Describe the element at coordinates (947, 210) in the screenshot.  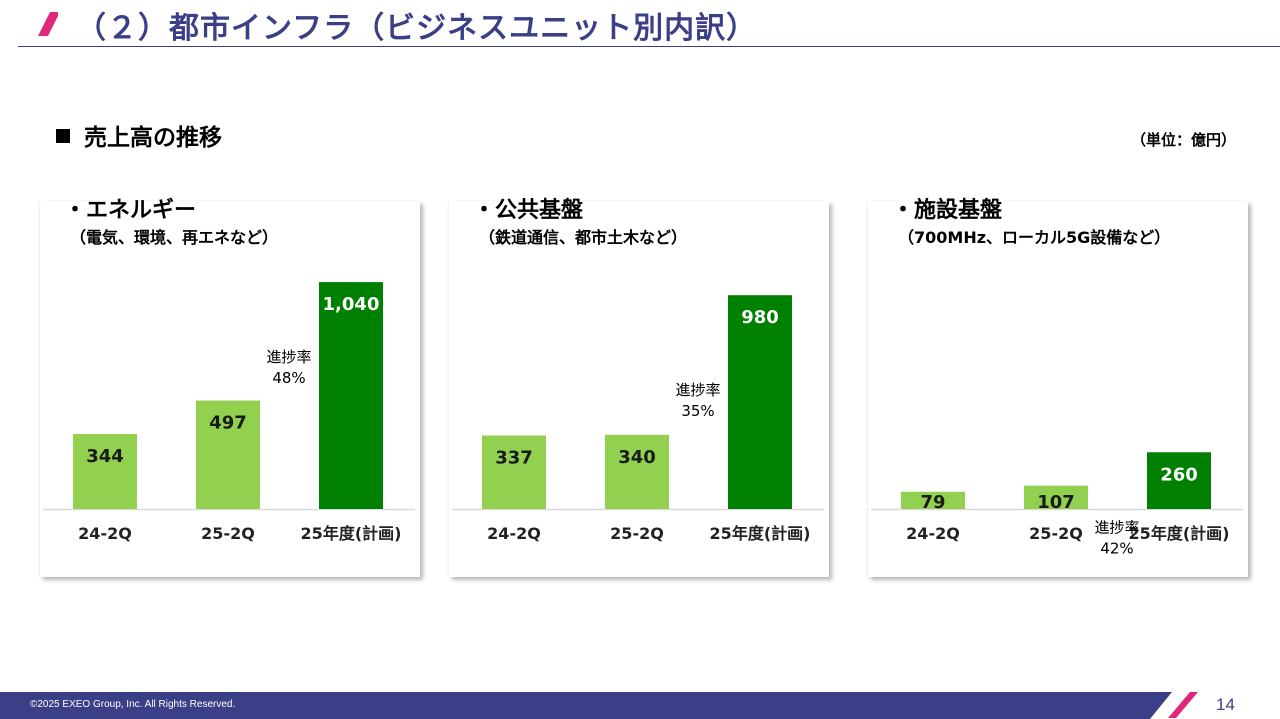
I see `chart-title: ・施設基盤` at that location.